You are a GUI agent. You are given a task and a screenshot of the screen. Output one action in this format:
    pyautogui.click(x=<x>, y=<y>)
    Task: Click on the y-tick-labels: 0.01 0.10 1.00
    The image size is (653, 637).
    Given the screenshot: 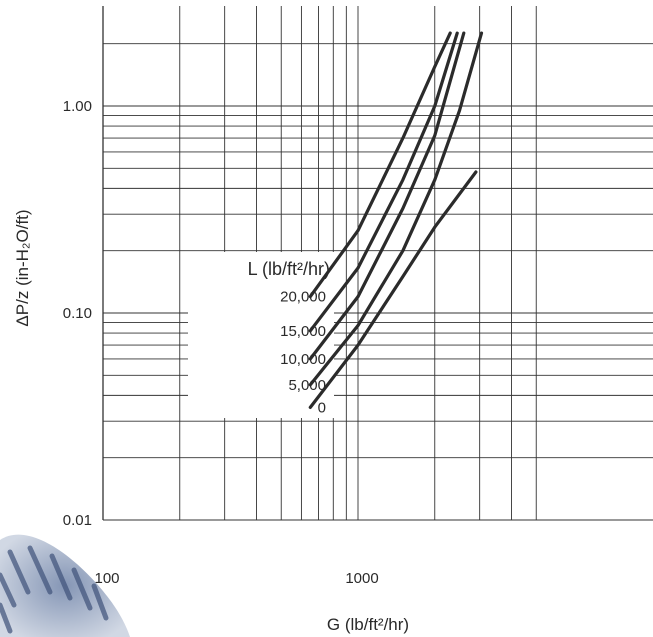 What is the action you would take?
    pyautogui.click(x=77, y=313)
    